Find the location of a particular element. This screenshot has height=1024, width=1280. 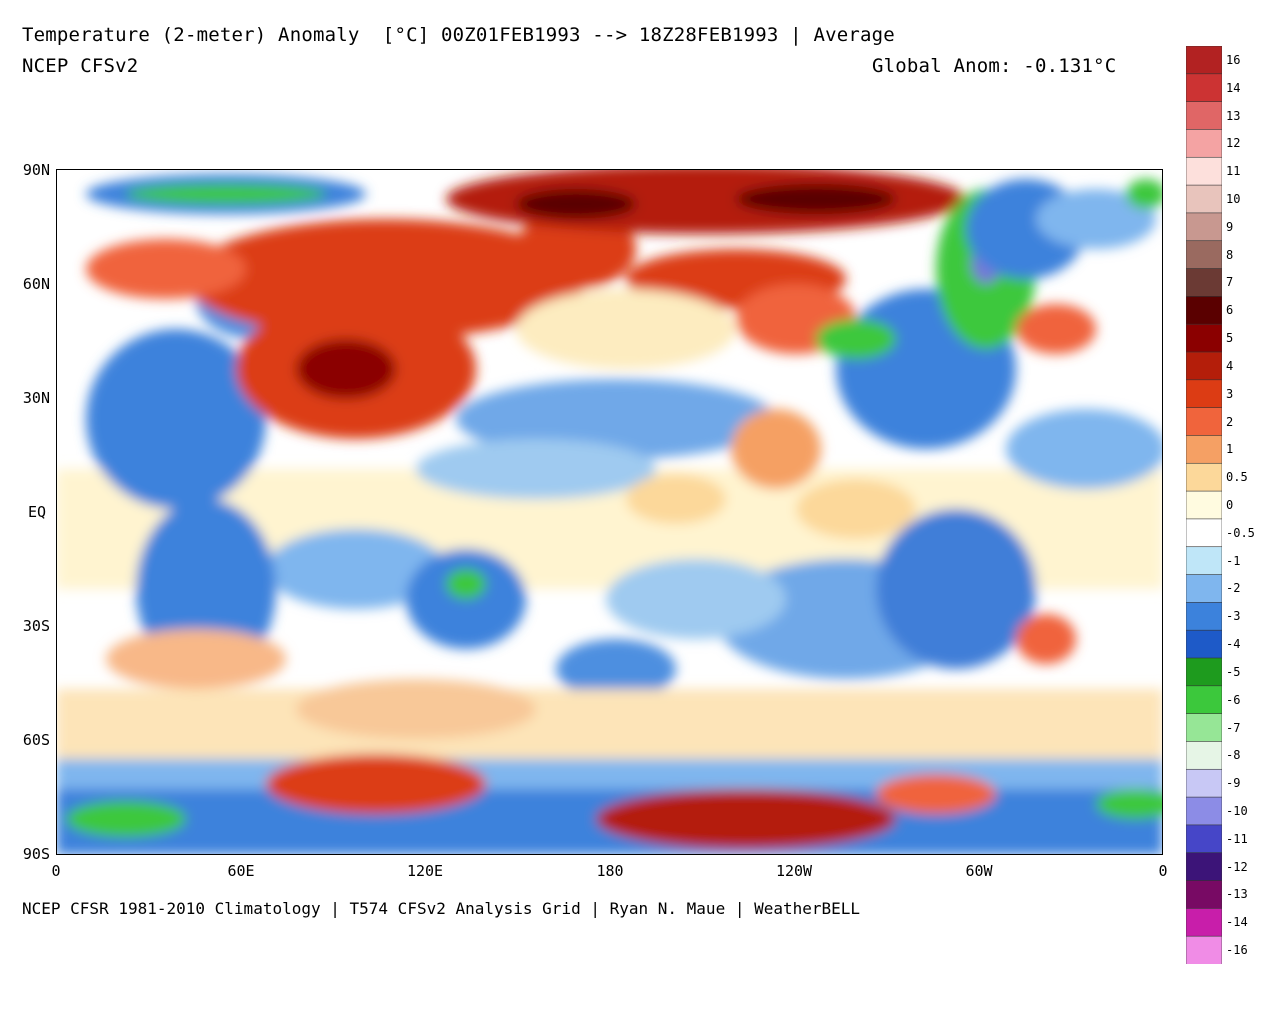

colorbar-label: 7 is located at coordinates (1230, 282).